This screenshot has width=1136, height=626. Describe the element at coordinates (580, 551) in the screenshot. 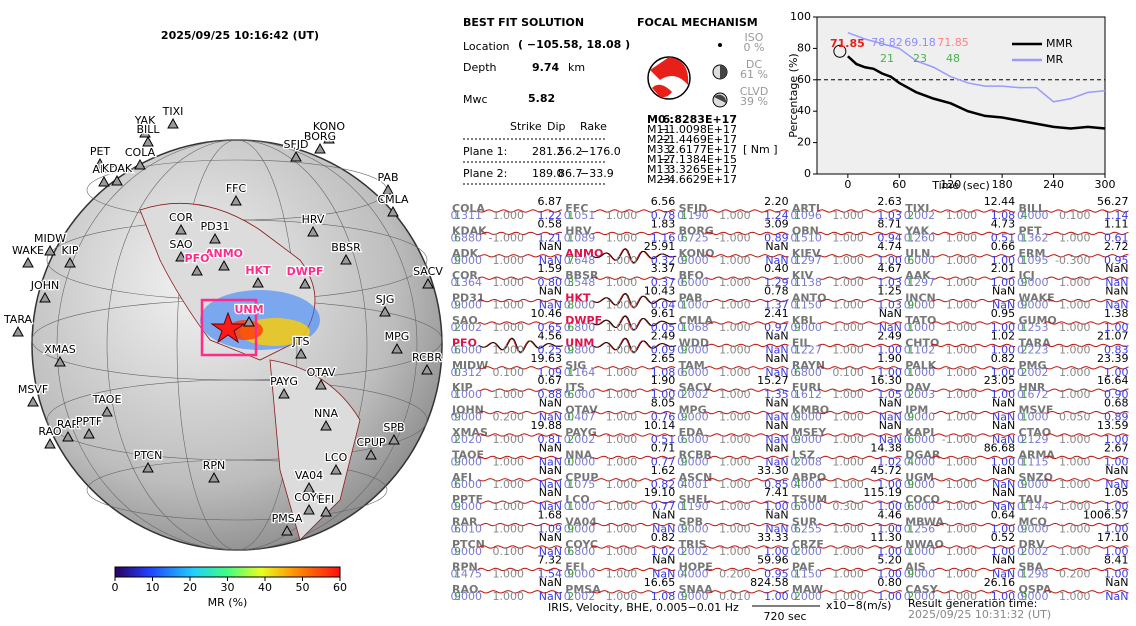

I see `param: 0.800` at that location.